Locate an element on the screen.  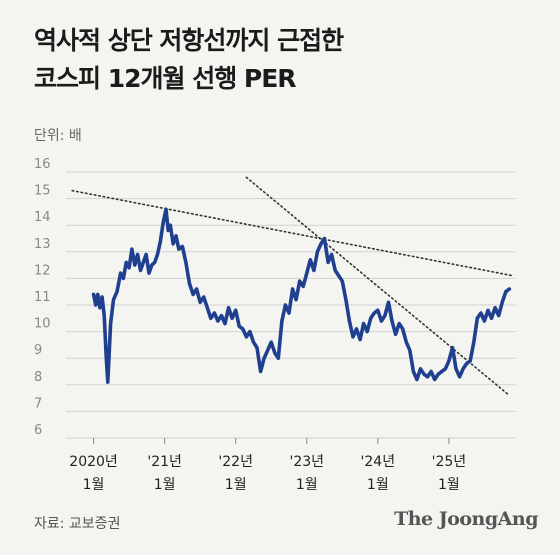
chart-title: 역사적 상단 저항선까지 근접한 코스피 12개월 선행 PER is located at coordinates (189, 60).